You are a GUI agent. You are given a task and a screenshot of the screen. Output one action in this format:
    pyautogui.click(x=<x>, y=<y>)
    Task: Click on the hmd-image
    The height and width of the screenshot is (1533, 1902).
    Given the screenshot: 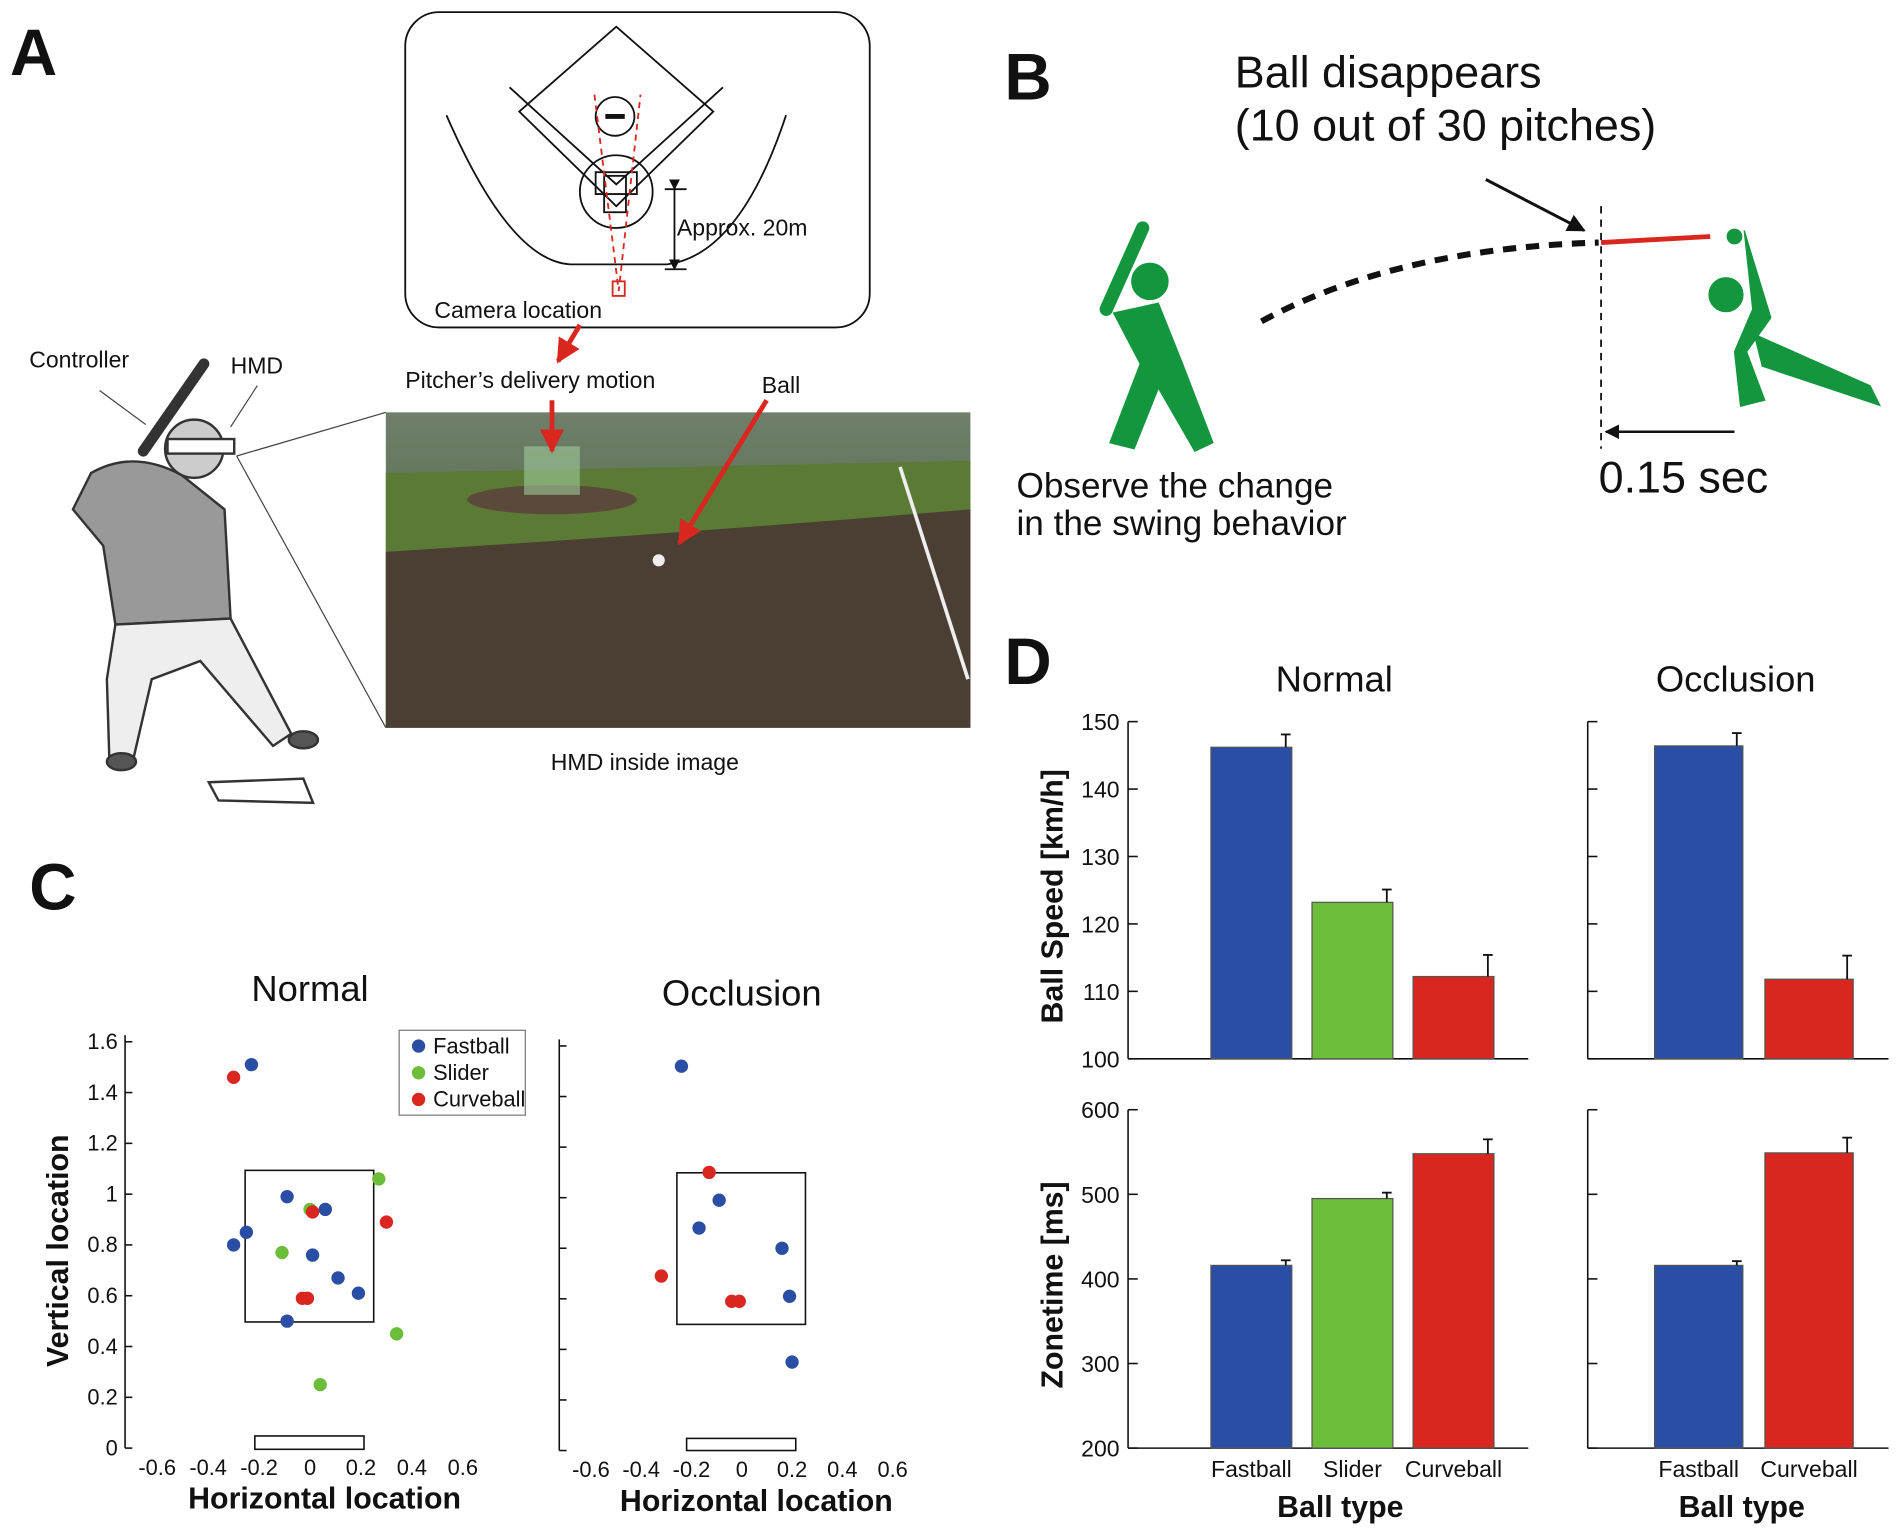 What is the action you would take?
    pyautogui.click(x=678, y=563)
    